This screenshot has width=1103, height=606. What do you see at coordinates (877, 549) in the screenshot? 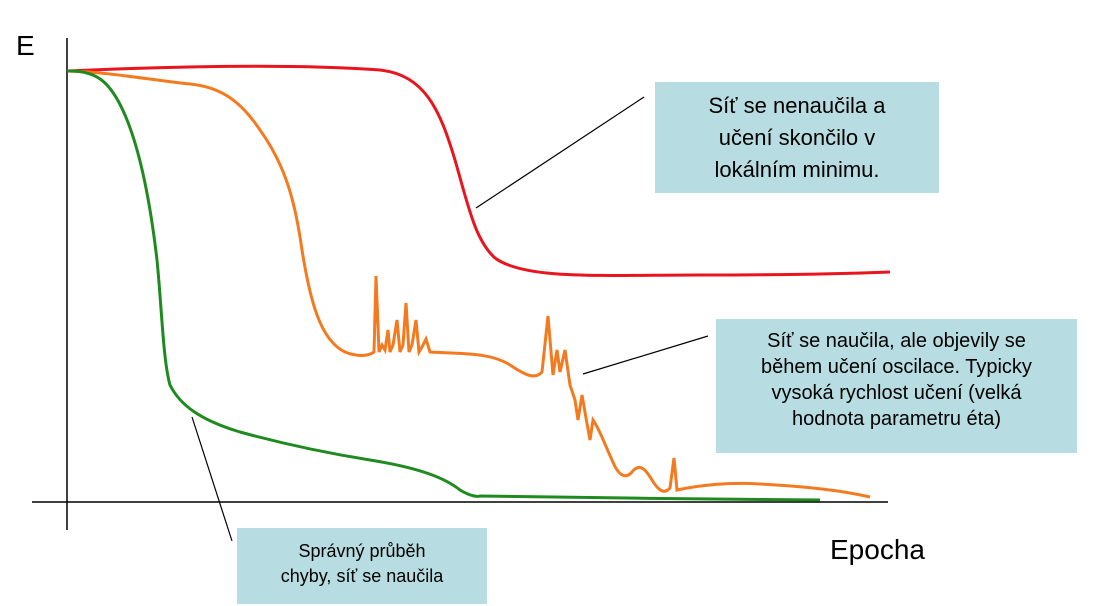
I see `x-axis-label: Epocha` at bounding box center [877, 549].